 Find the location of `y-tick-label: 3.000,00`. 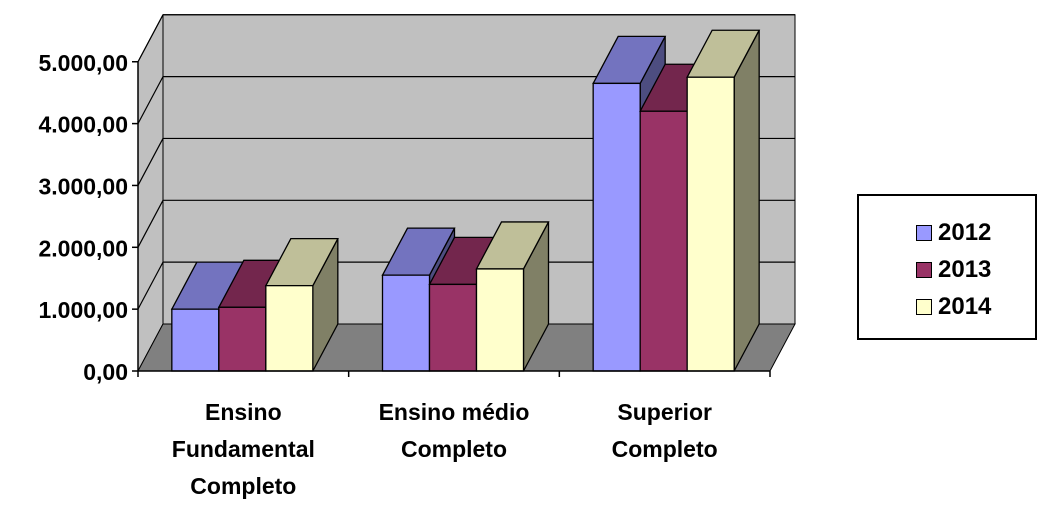

y-tick-label: 3.000,00 is located at coordinates (83, 186).